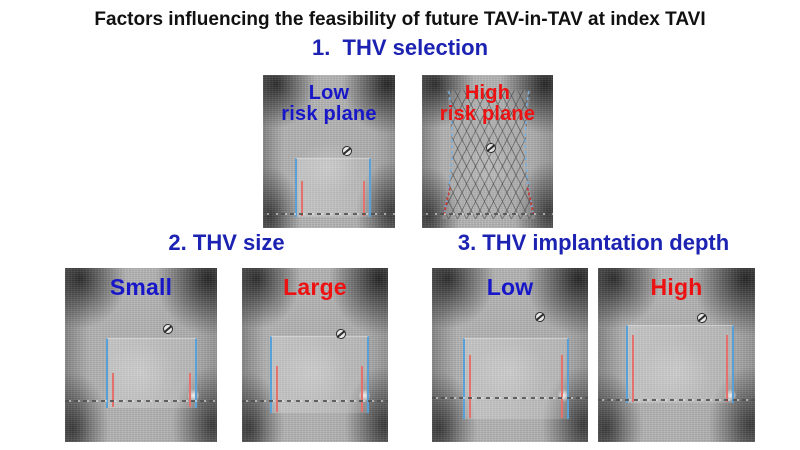  Describe the element at coordinates (226, 242) in the screenshot. I see `section-heading-thv-size: 2. THV size` at that location.